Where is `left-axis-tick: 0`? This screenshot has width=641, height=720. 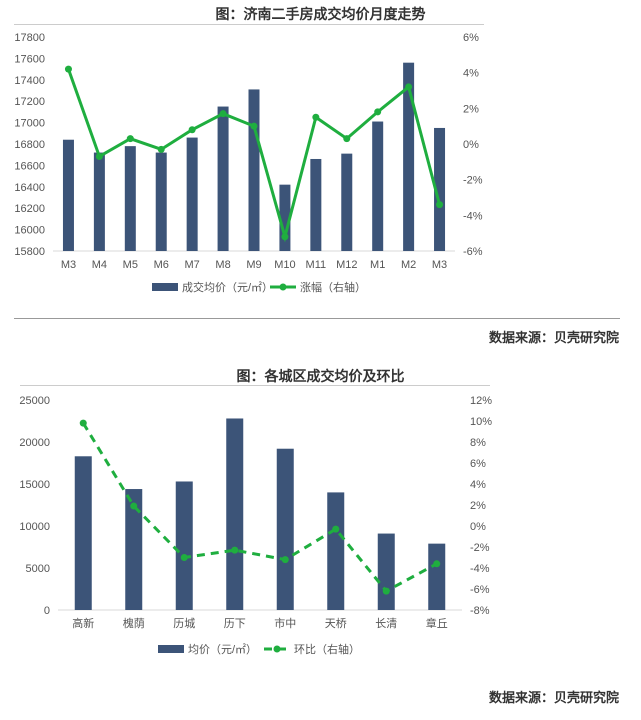 left-axis-tick: 0 is located at coordinates (47, 611).